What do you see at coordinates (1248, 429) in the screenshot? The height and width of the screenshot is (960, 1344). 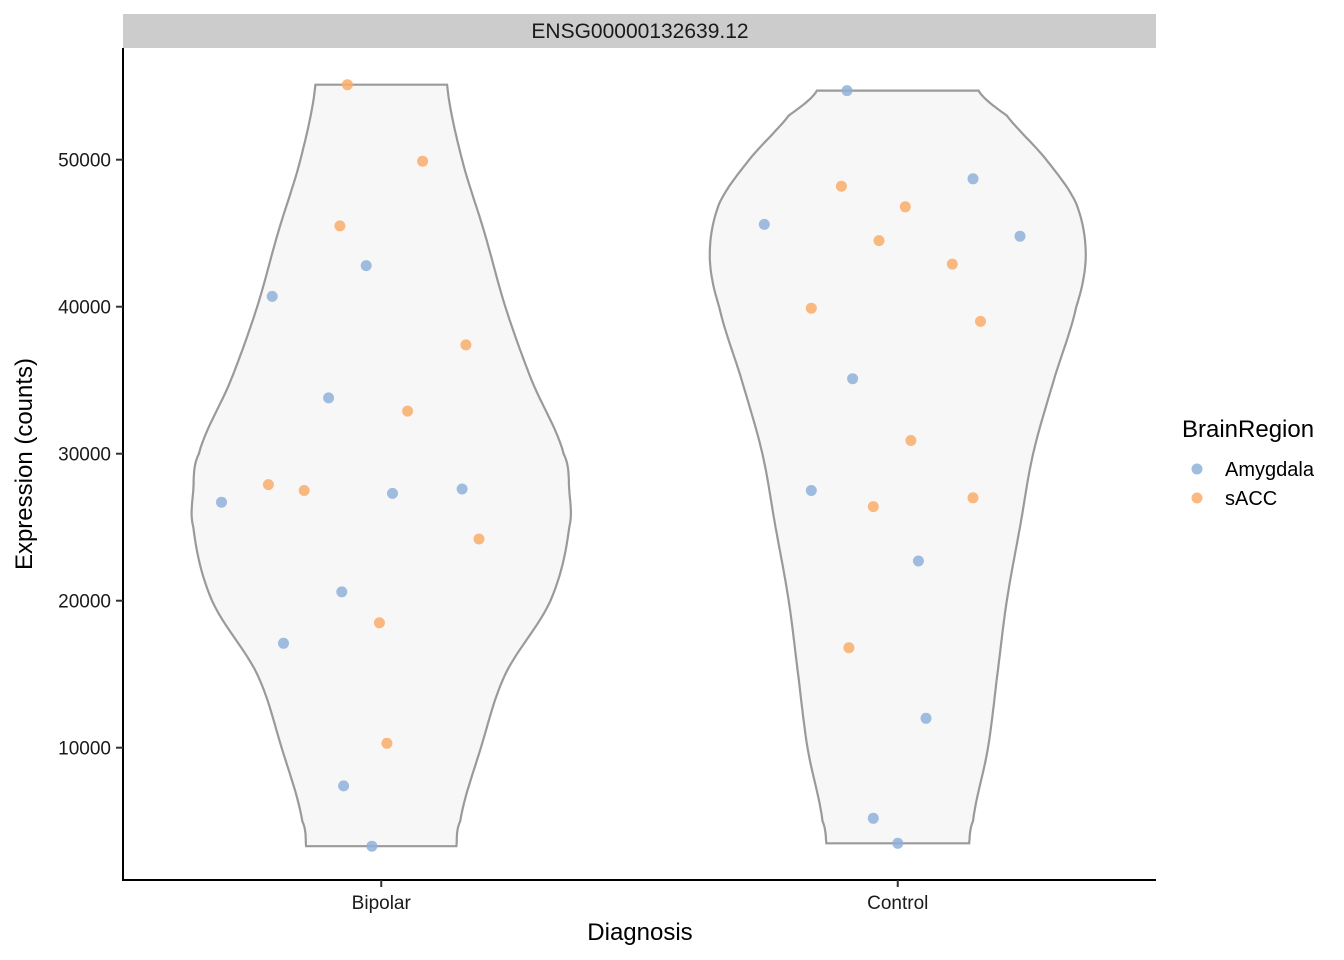 I see `legend-title: BrainRegion` at bounding box center [1248, 429].